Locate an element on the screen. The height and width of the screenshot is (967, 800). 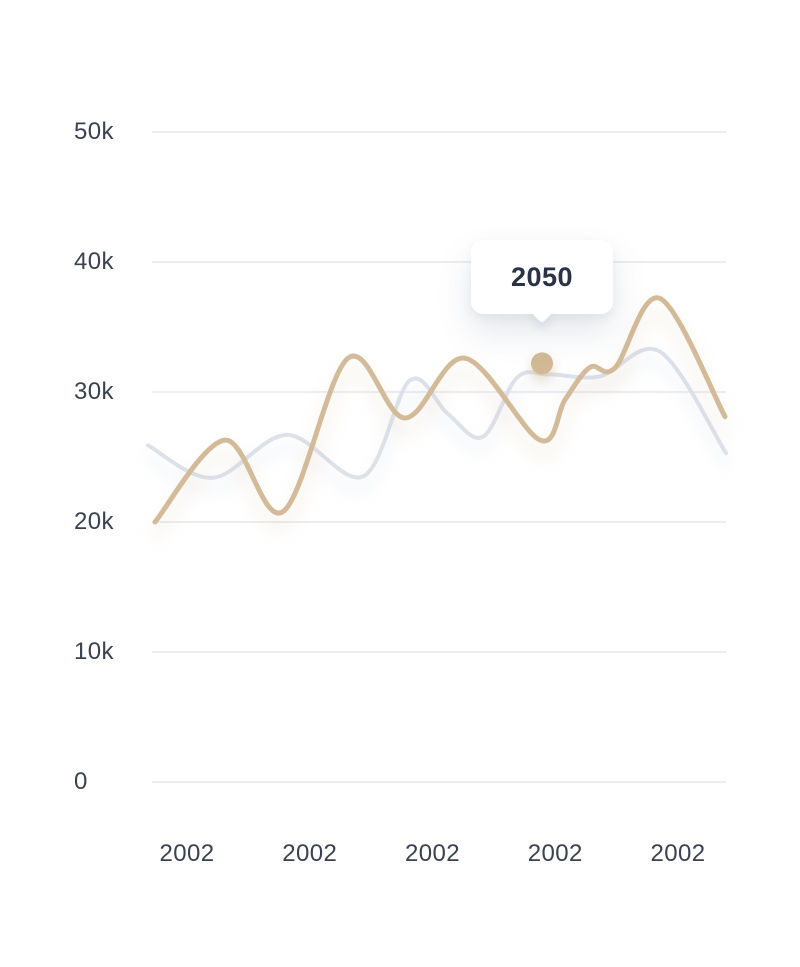
y-axis-label: 10k is located at coordinates (94, 651).